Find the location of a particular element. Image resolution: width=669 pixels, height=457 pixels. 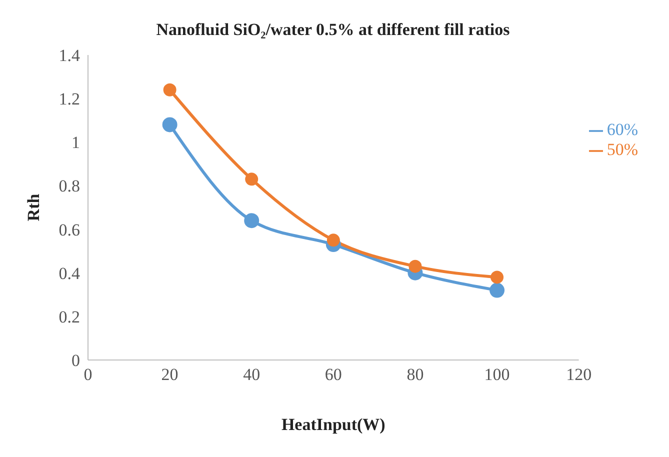

chart-title: Nanofluid SiO₂/water 0.5% at different fill ratios is located at coordinates (333, 29).